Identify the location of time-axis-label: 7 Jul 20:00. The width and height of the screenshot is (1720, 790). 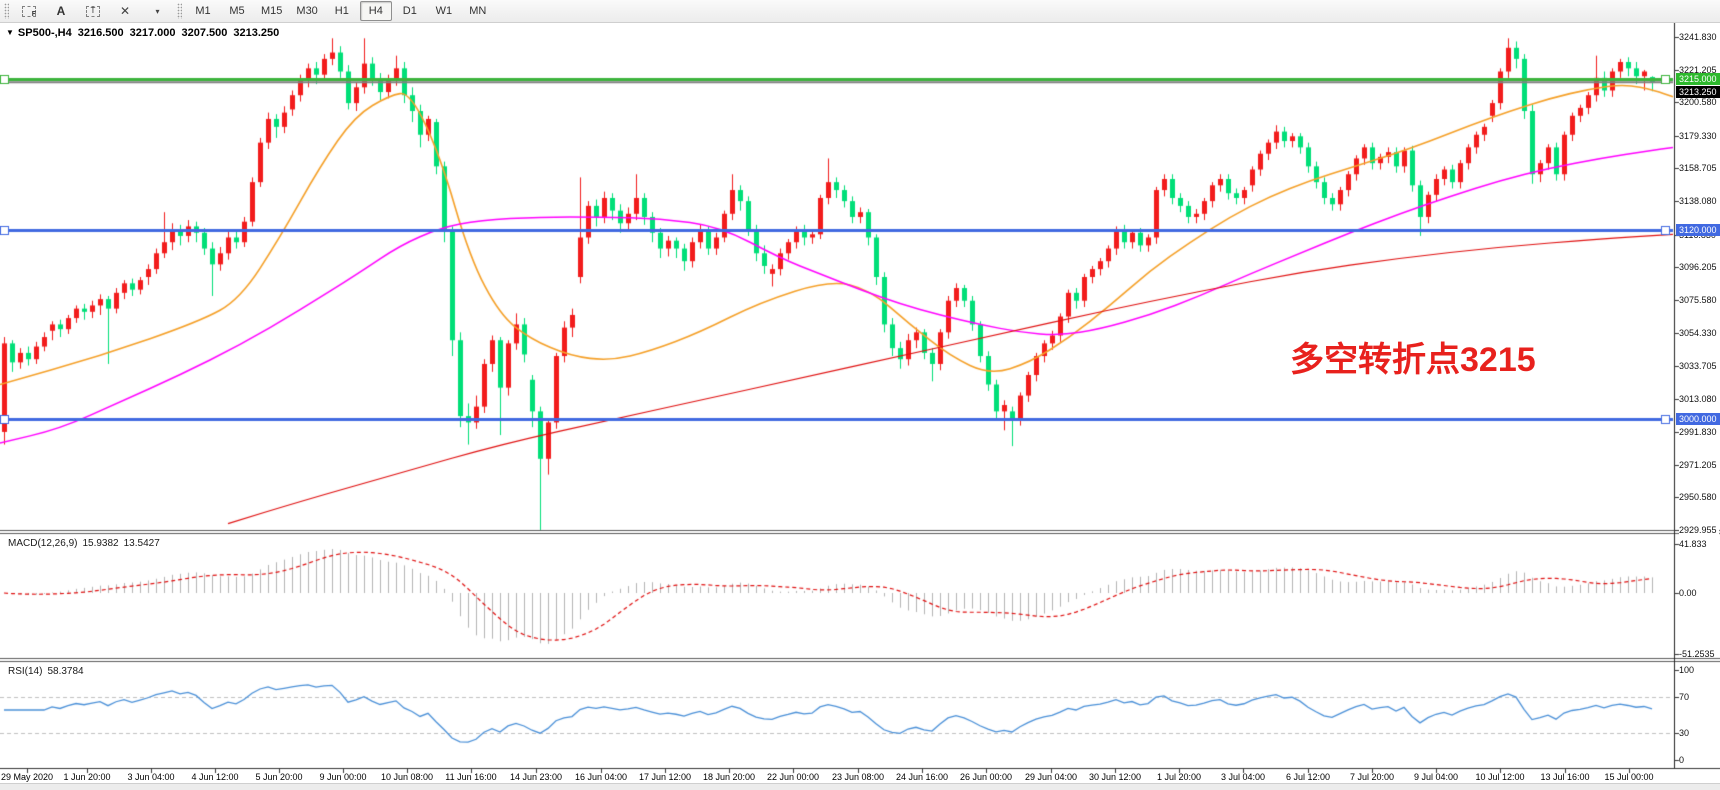
(1372, 777).